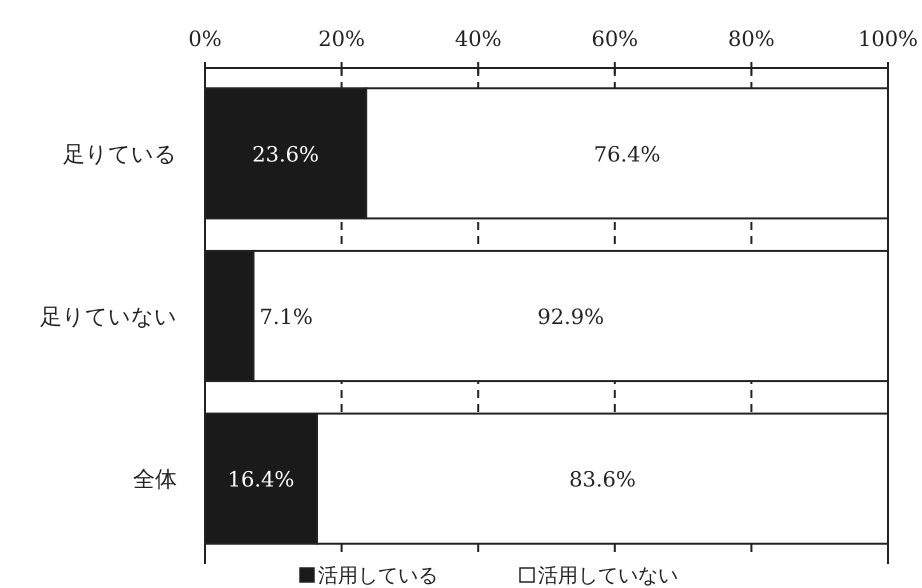  What do you see at coordinates (285, 154) in the screenshot?
I see `data-label: 23.6%` at bounding box center [285, 154].